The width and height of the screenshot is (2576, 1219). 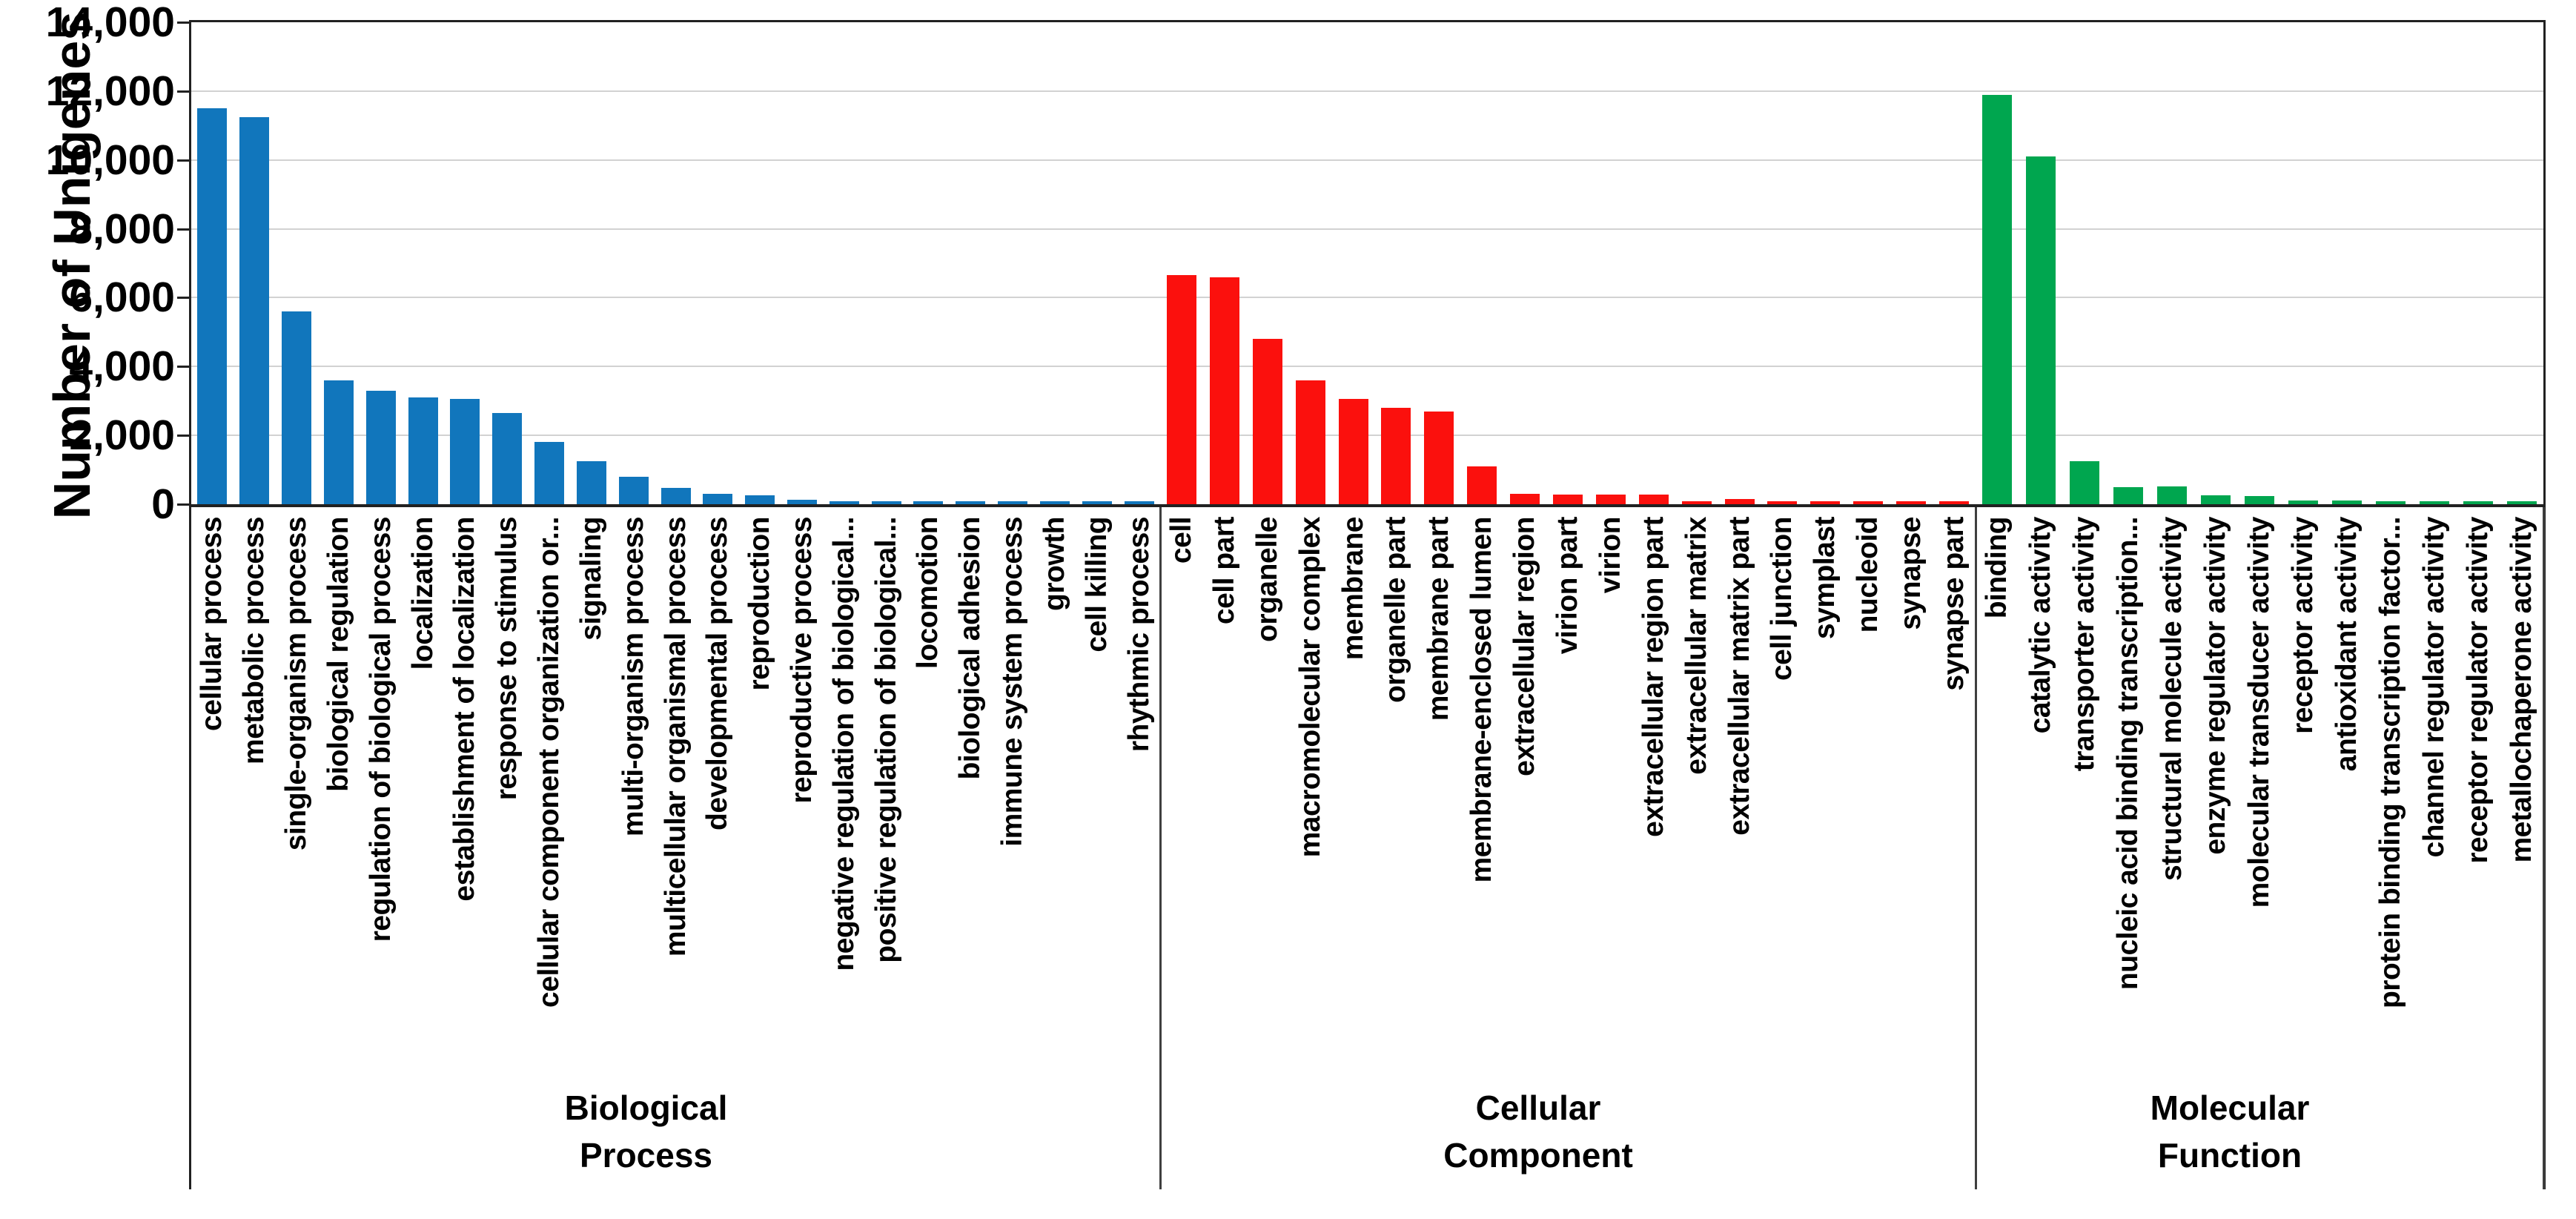 What do you see at coordinates (801, 660) in the screenshot?
I see `bar-label: reproductive process` at bounding box center [801, 660].